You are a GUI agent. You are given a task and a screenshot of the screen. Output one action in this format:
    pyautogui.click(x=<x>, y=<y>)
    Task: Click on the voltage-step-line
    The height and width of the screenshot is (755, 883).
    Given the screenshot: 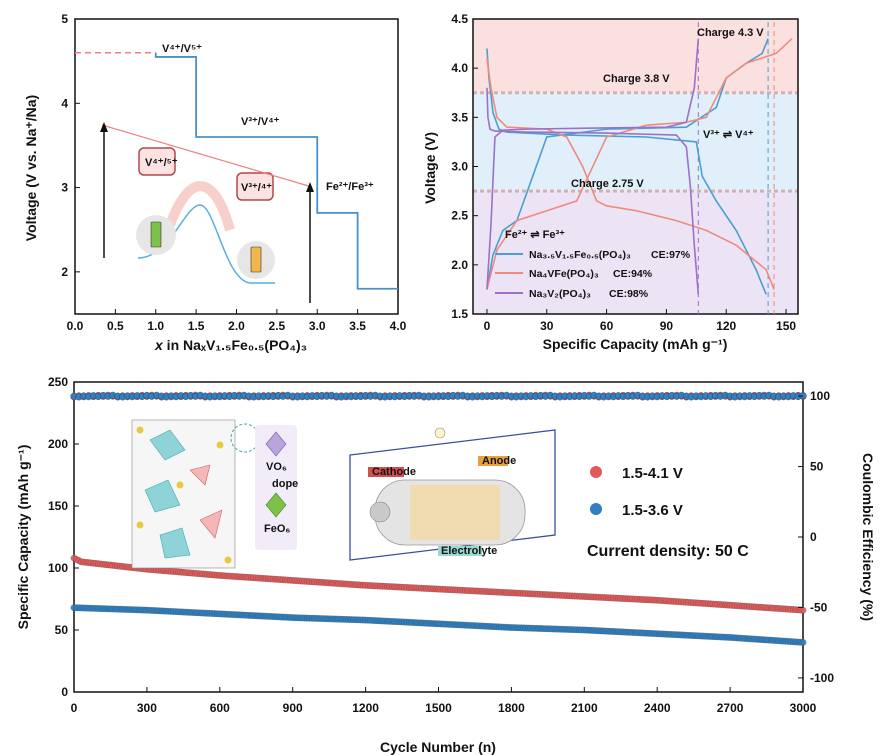 What is the action you would take?
    pyautogui.click(x=276, y=171)
    